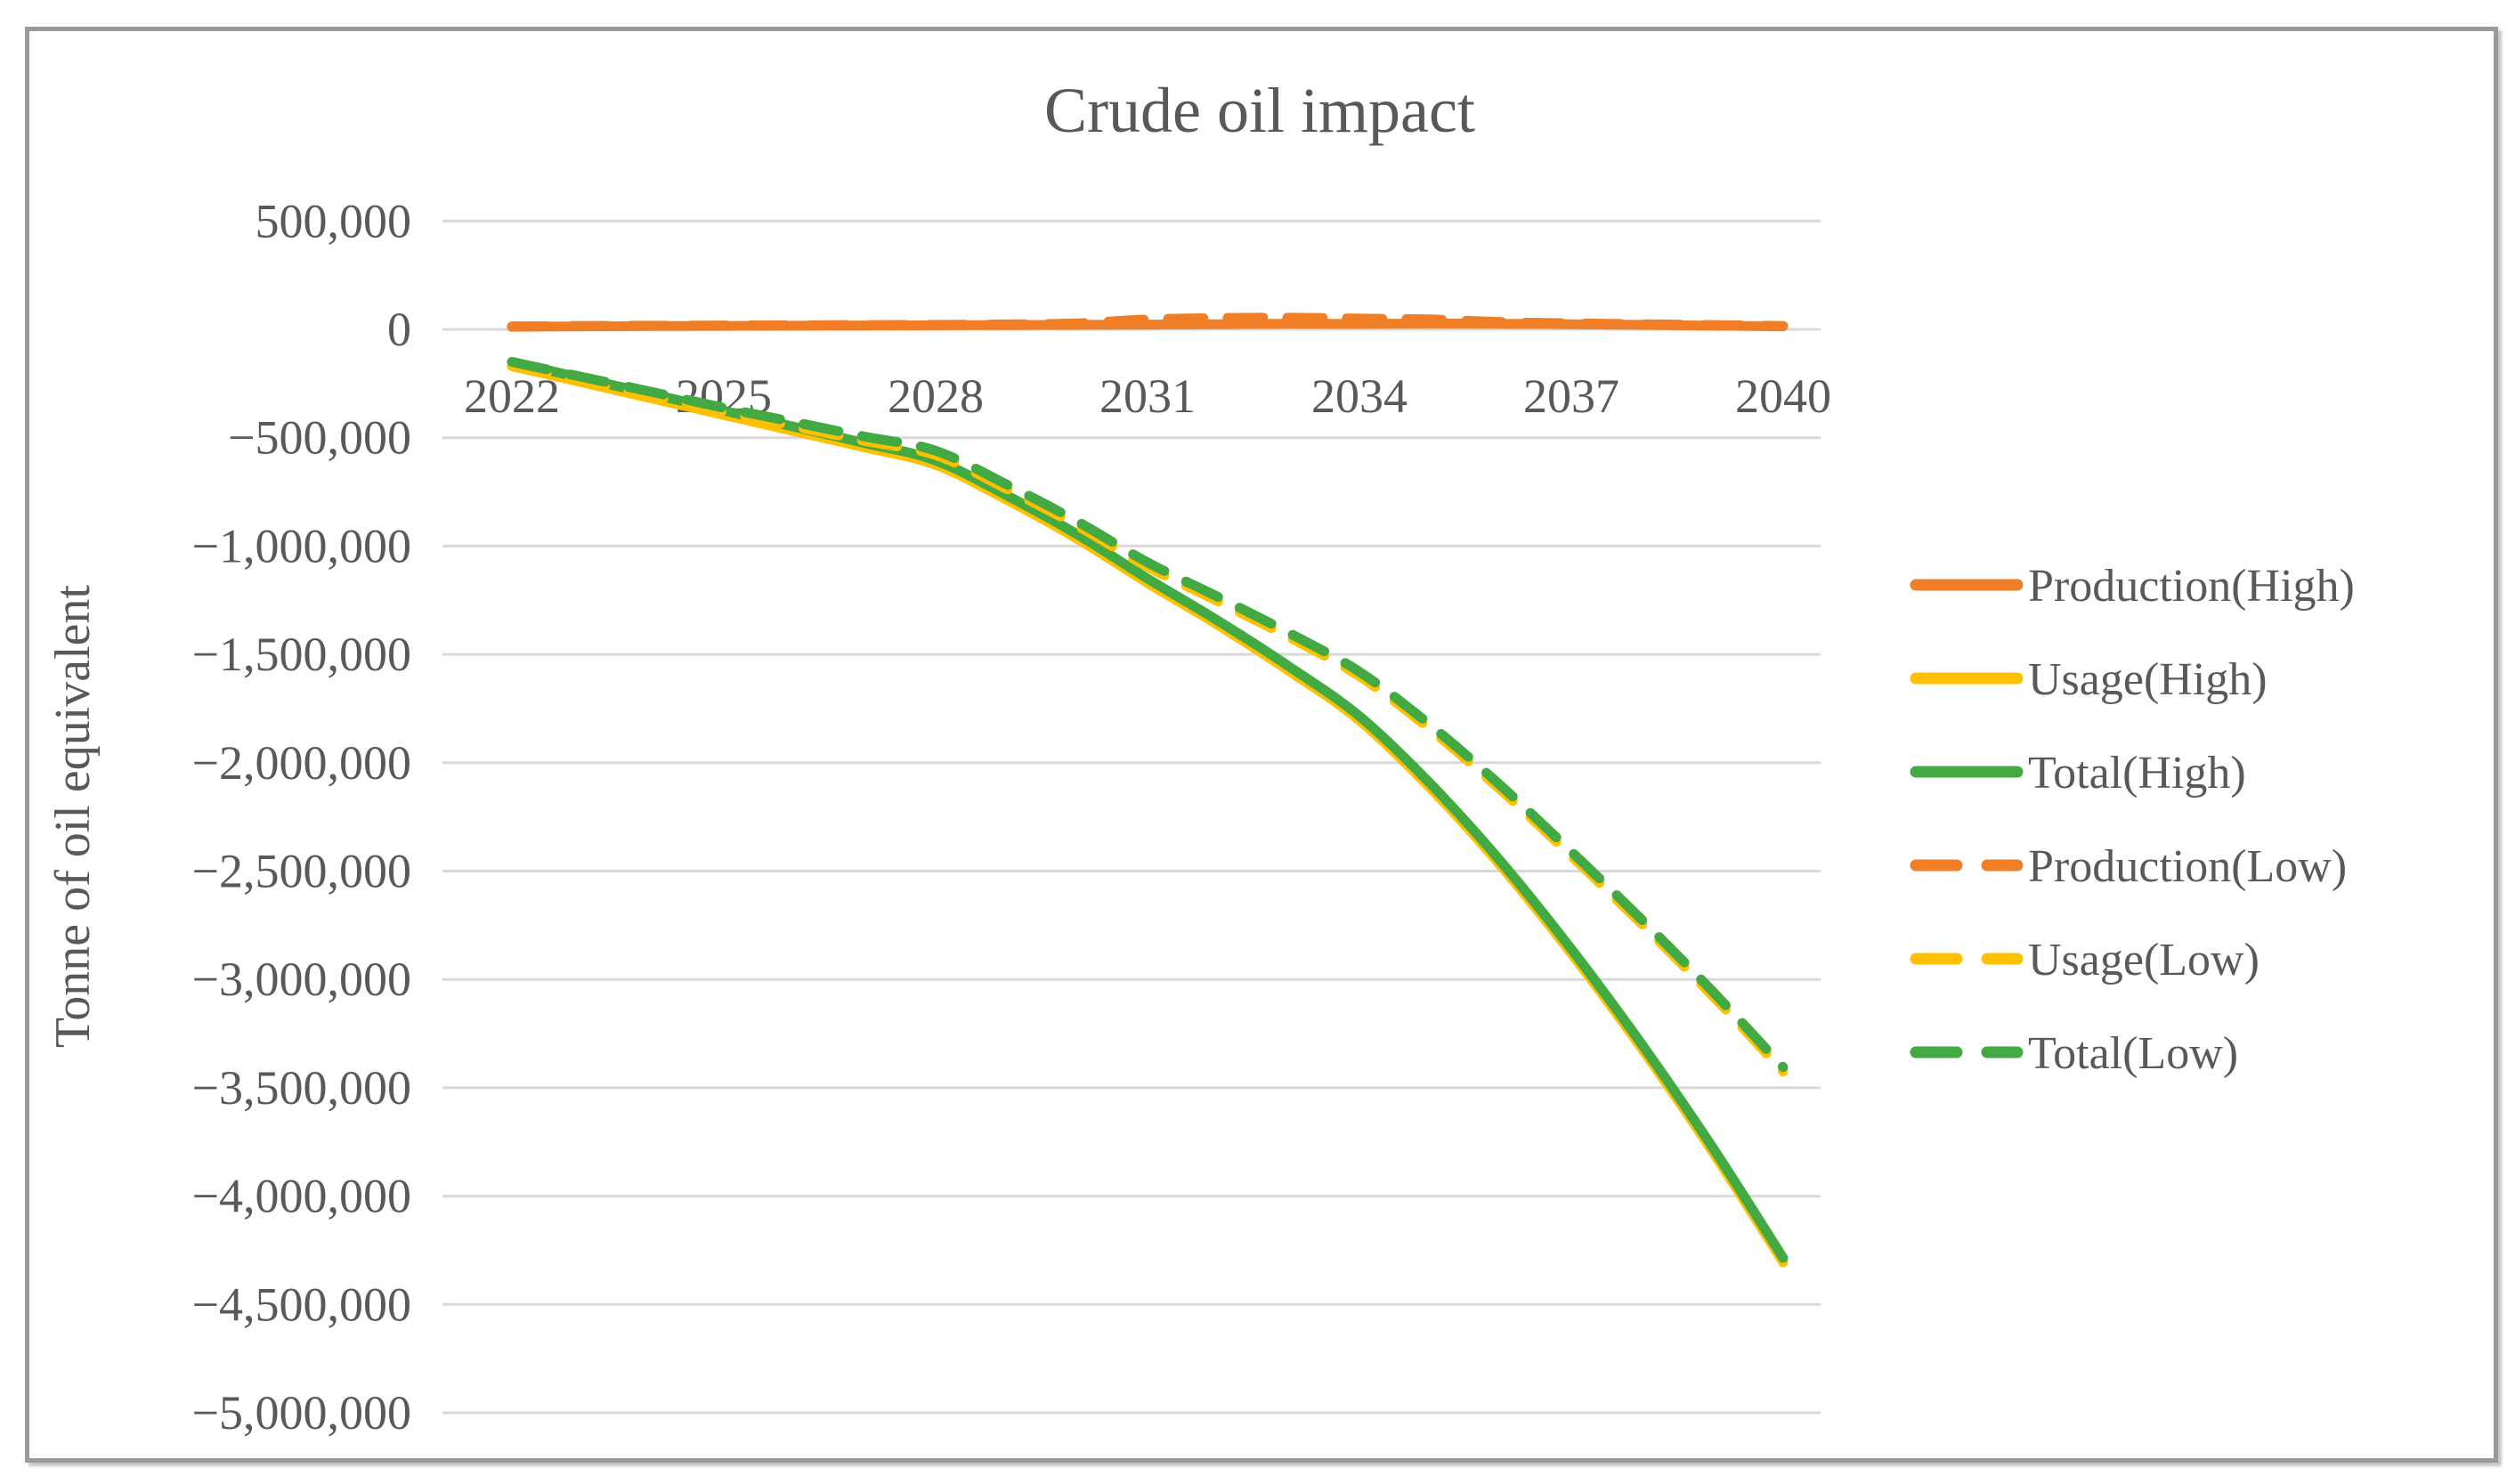  I want to click on legend-label: Usage(Low), so click(2143, 960).